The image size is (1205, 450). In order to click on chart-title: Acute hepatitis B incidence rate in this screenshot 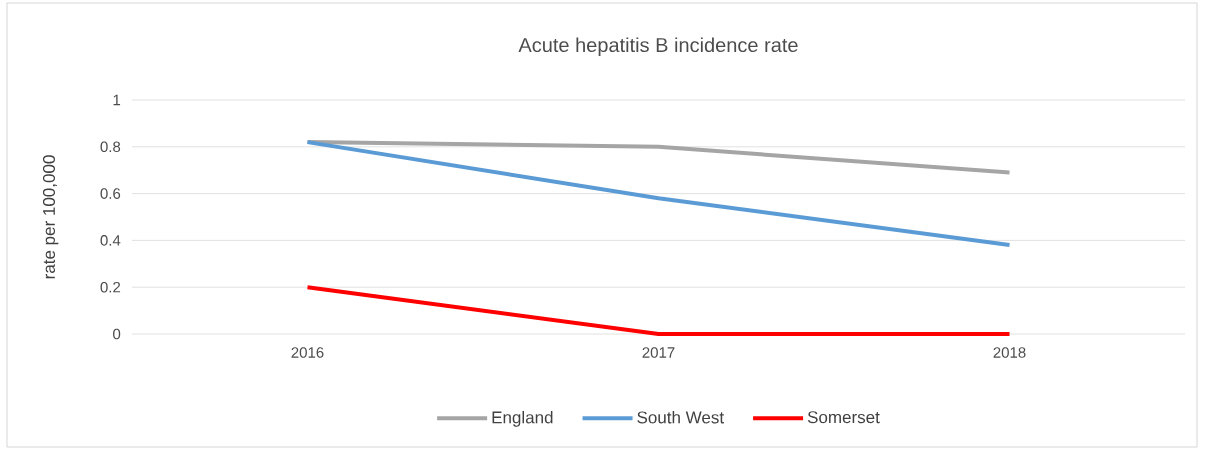, I will do `click(658, 47)`.